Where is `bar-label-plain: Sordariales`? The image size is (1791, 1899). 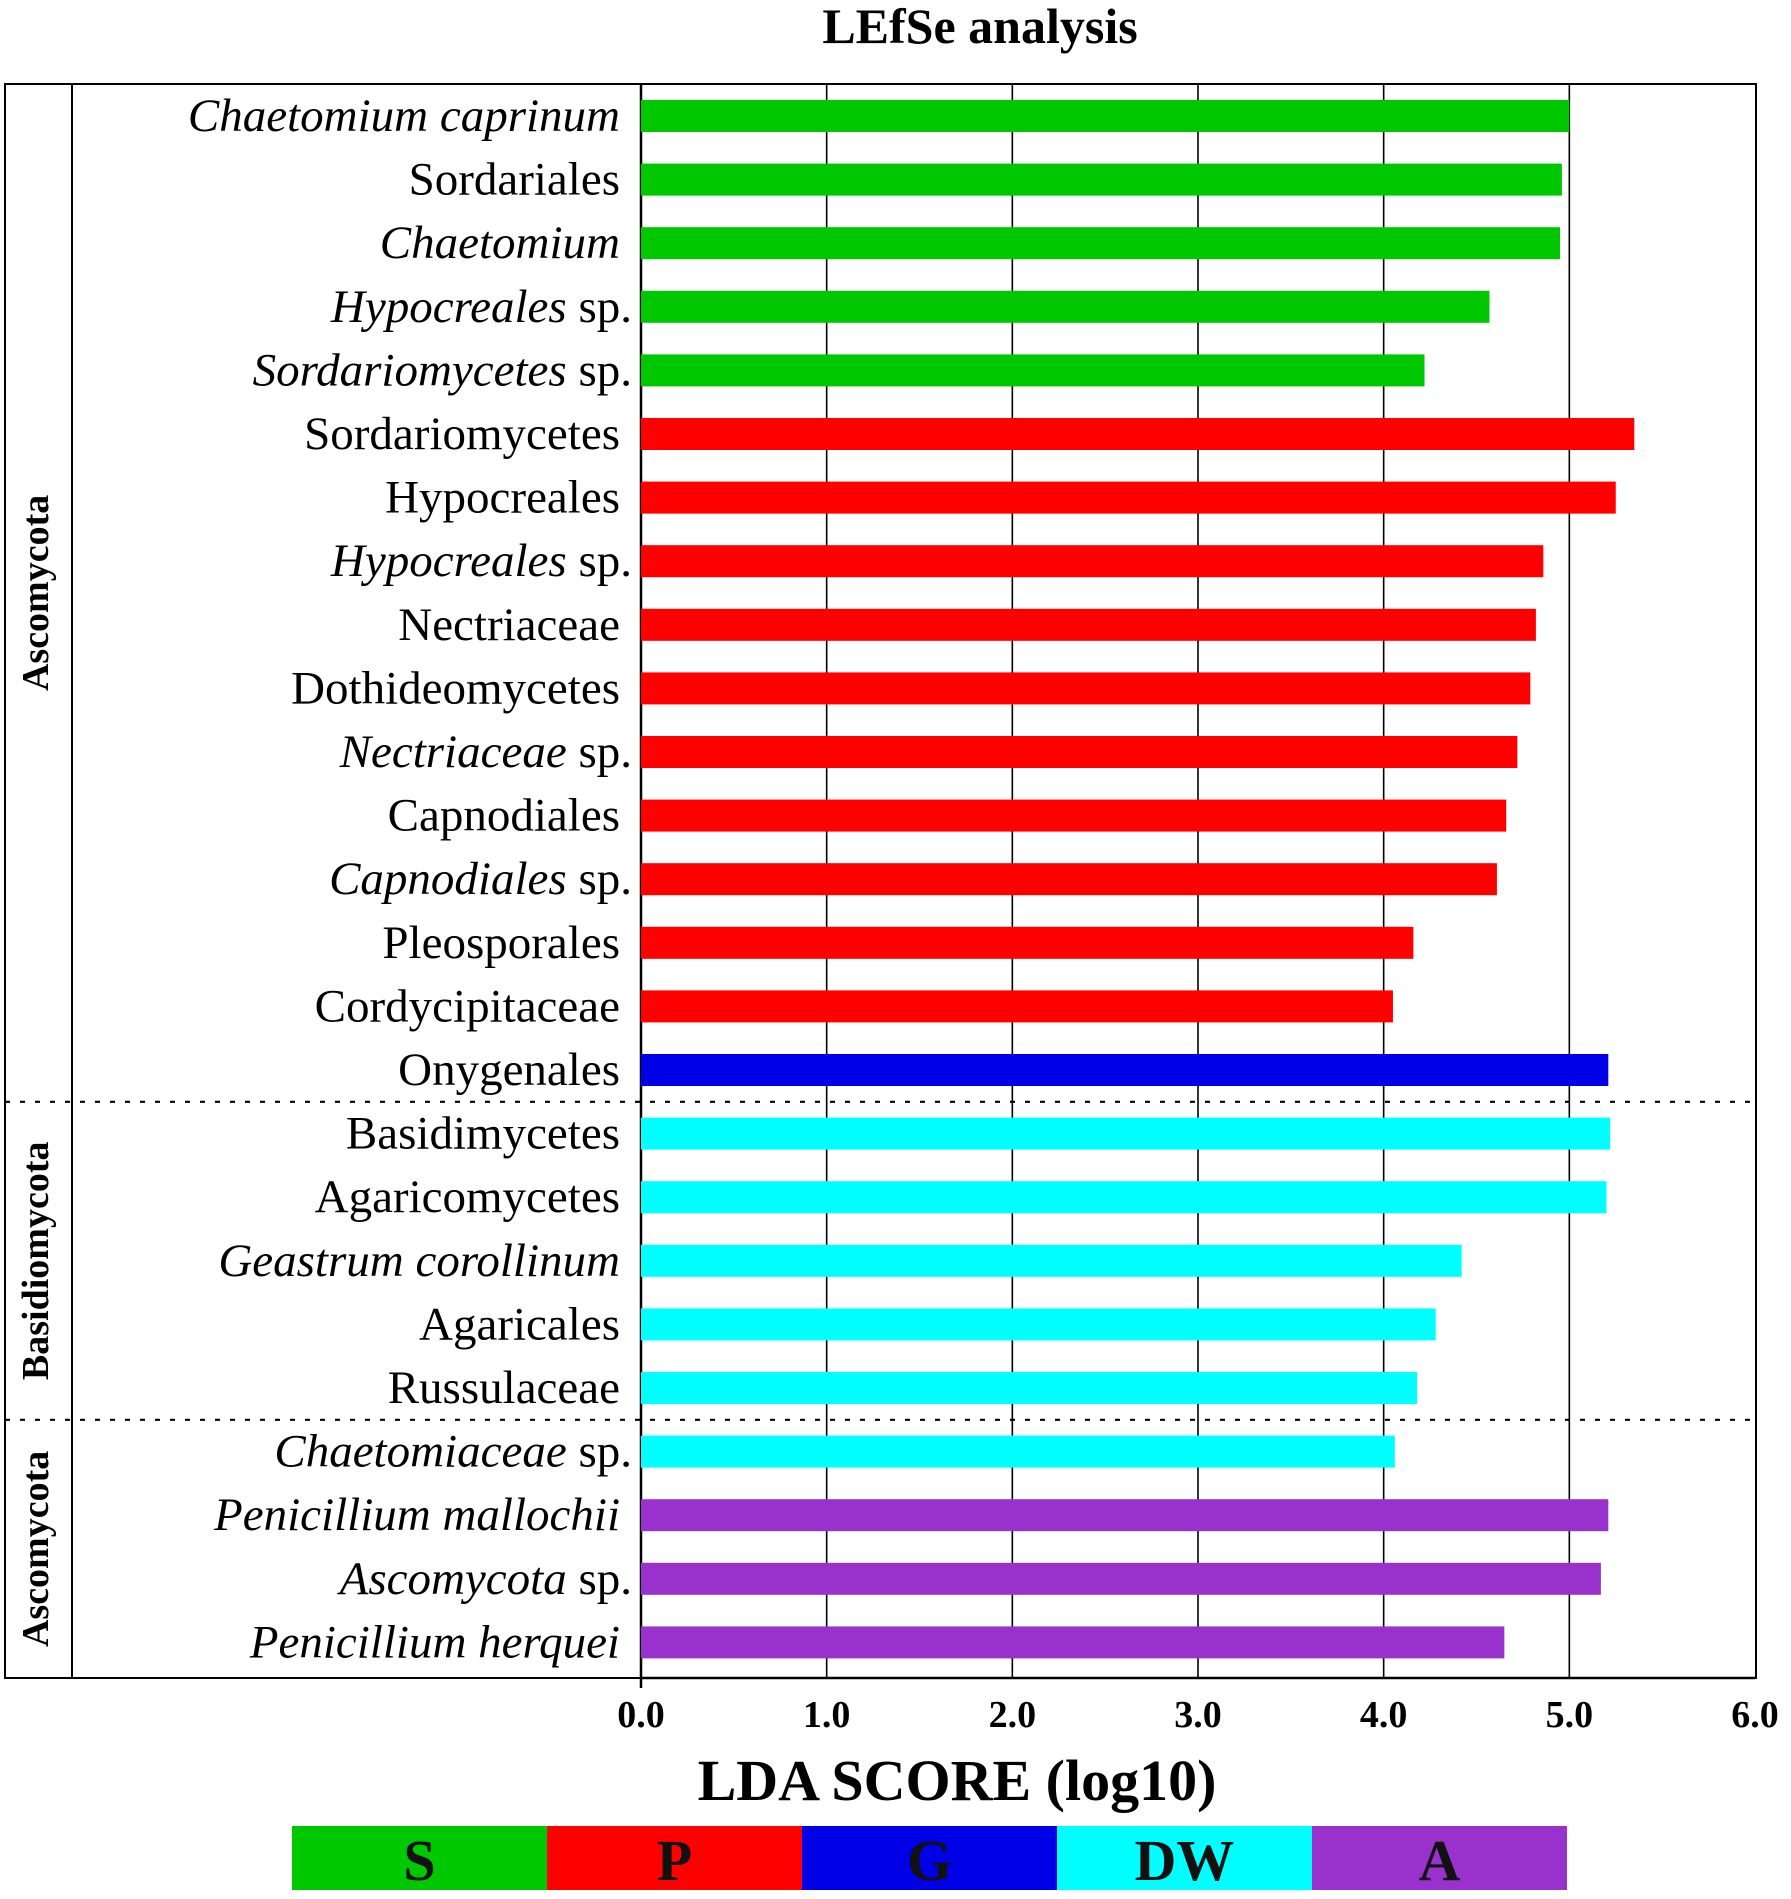
bar-label-plain: Sordariales is located at coordinates (514, 180).